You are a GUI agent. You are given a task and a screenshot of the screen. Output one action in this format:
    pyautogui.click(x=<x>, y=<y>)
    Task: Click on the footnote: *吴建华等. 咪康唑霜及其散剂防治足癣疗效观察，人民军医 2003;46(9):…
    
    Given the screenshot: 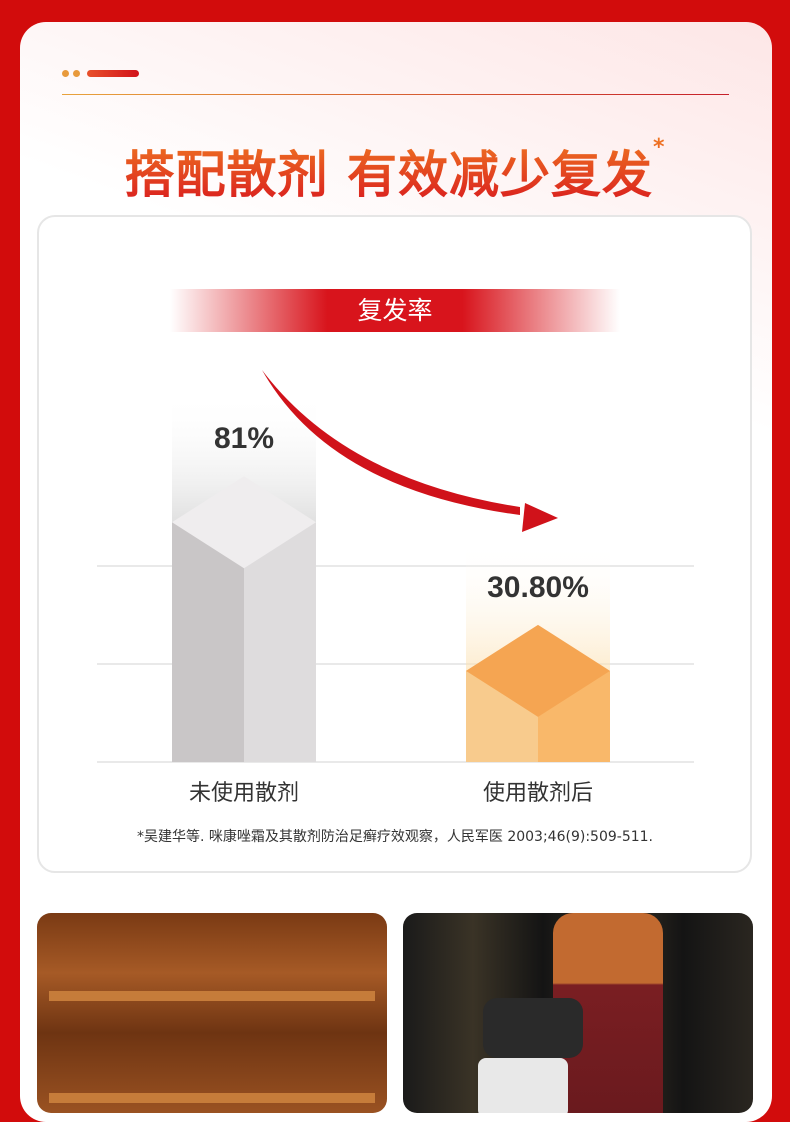 What is the action you would take?
    pyautogui.click(x=394, y=837)
    